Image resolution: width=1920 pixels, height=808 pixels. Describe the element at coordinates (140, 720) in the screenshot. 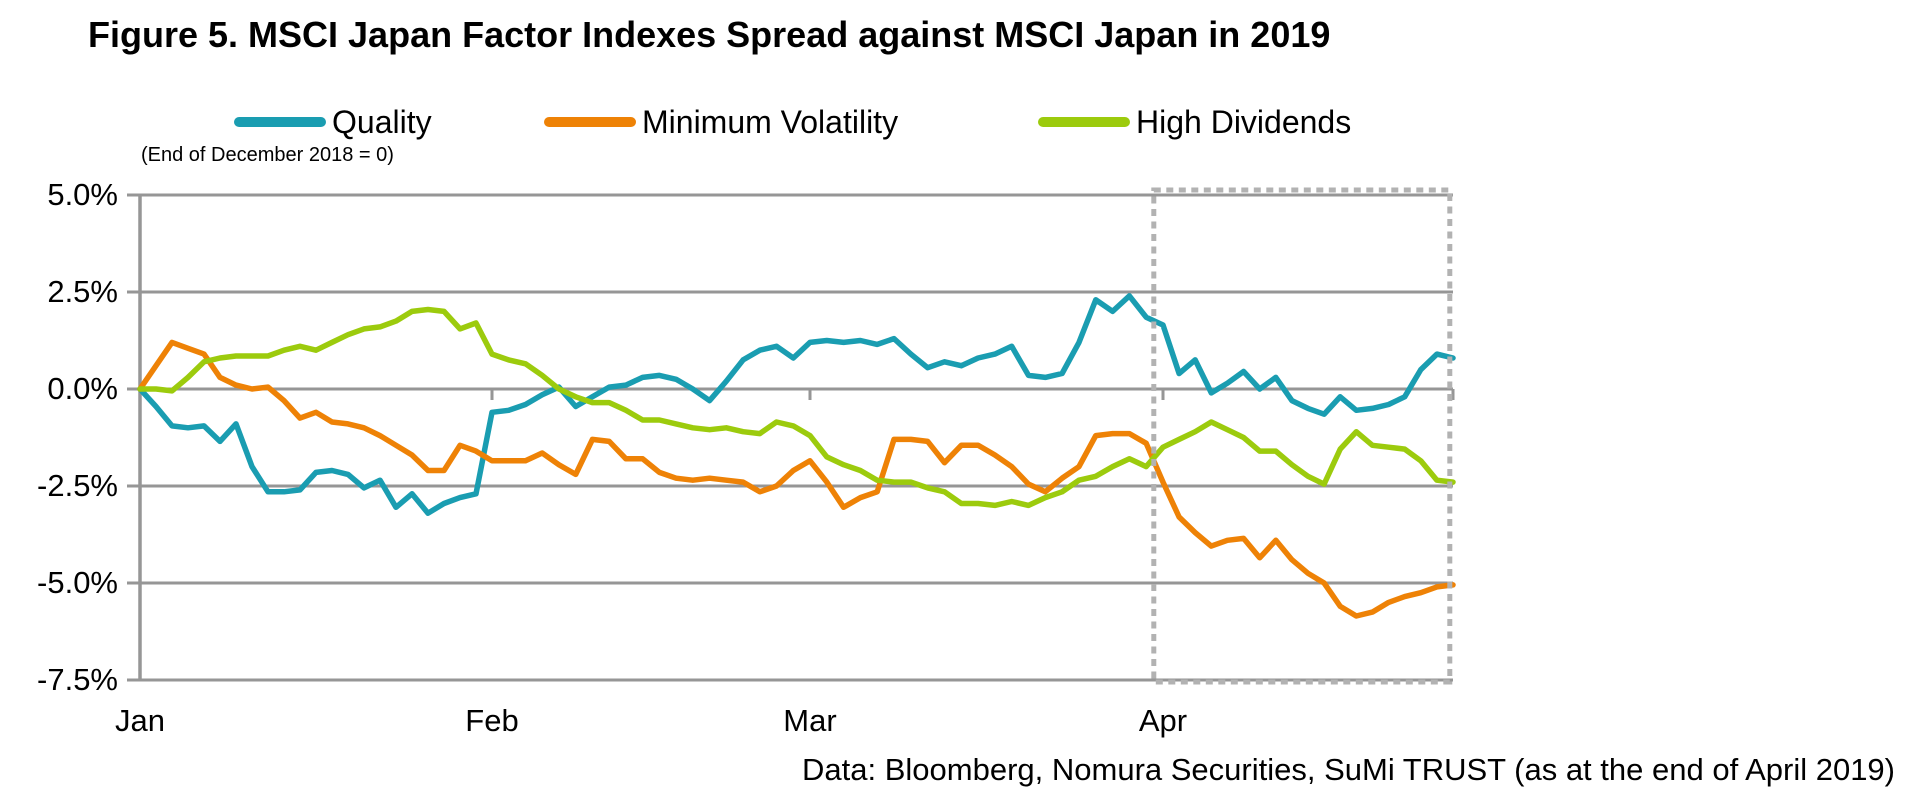

I see `x-tick-label: Jan` at that location.